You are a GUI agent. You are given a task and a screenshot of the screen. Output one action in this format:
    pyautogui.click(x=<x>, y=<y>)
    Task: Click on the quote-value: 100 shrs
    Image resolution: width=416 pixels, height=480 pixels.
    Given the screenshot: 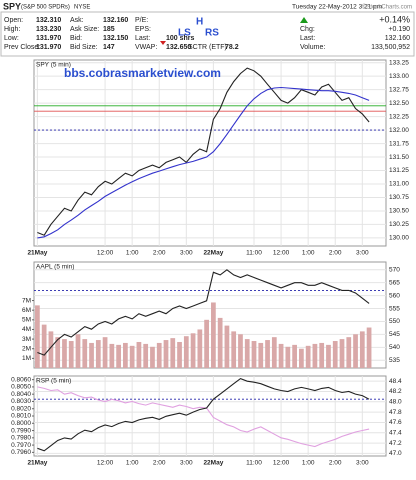 What is the action you would take?
    pyautogui.click(x=180, y=38)
    